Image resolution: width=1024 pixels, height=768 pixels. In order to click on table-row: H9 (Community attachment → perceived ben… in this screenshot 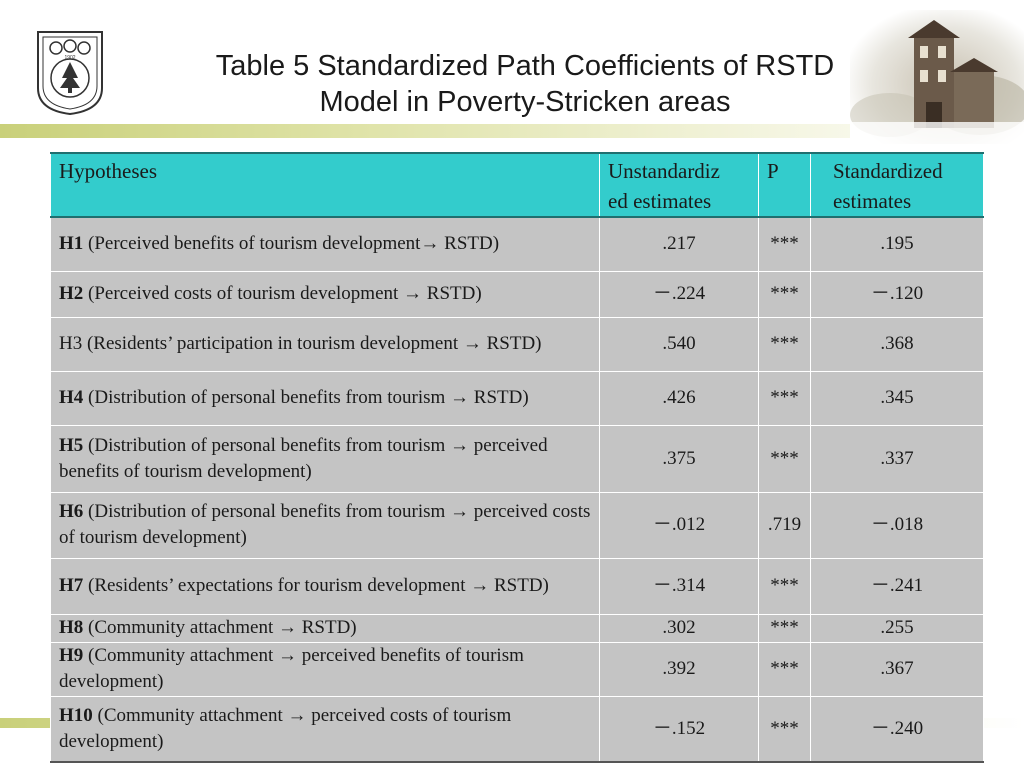, I will do `click(517, 669)`.